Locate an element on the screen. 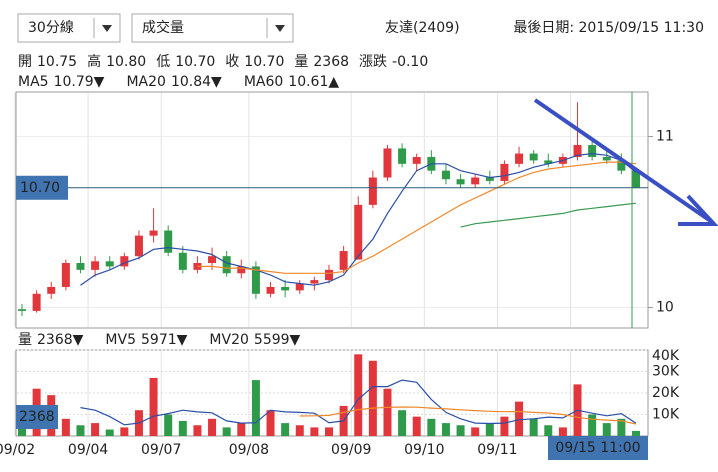  legend-name: MV20 is located at coordinates (228, 340).